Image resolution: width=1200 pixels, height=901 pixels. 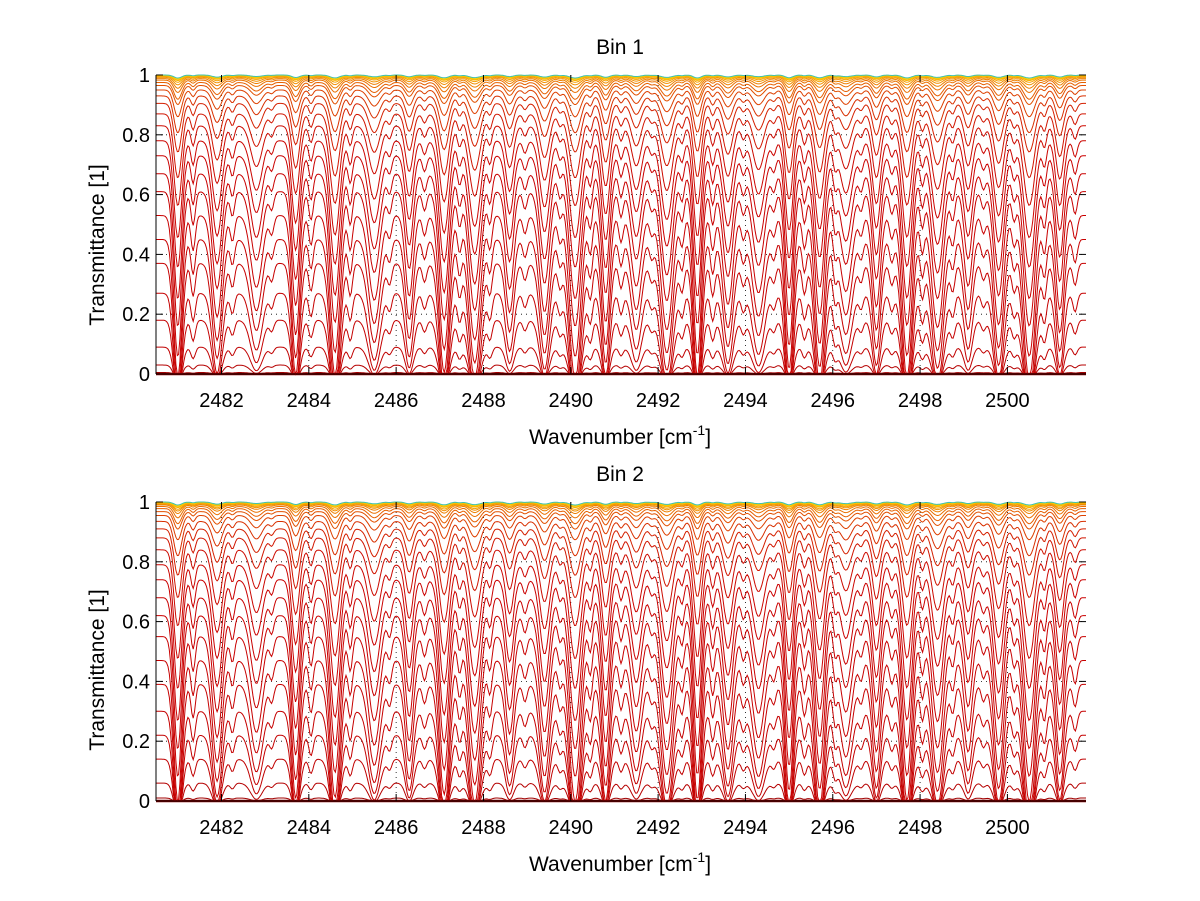 What do you see at coordinates (620, 47) in the screenshot?
I see `chart-title: Bin 1` at bounding box center [620, 47].